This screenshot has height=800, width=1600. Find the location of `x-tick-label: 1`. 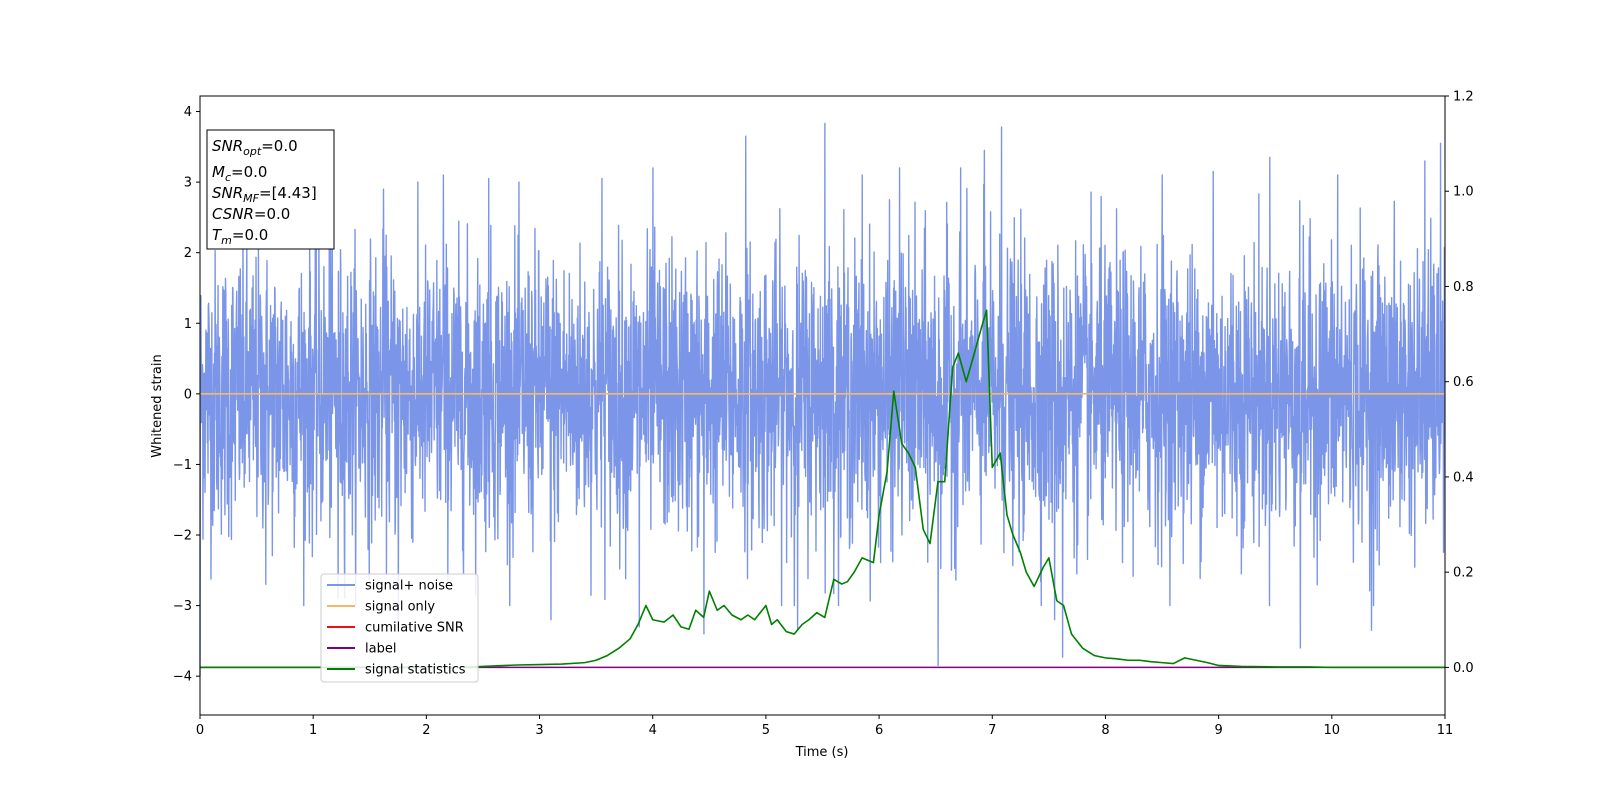

x-tick-label: 1 is located at coordinates (313, 730).